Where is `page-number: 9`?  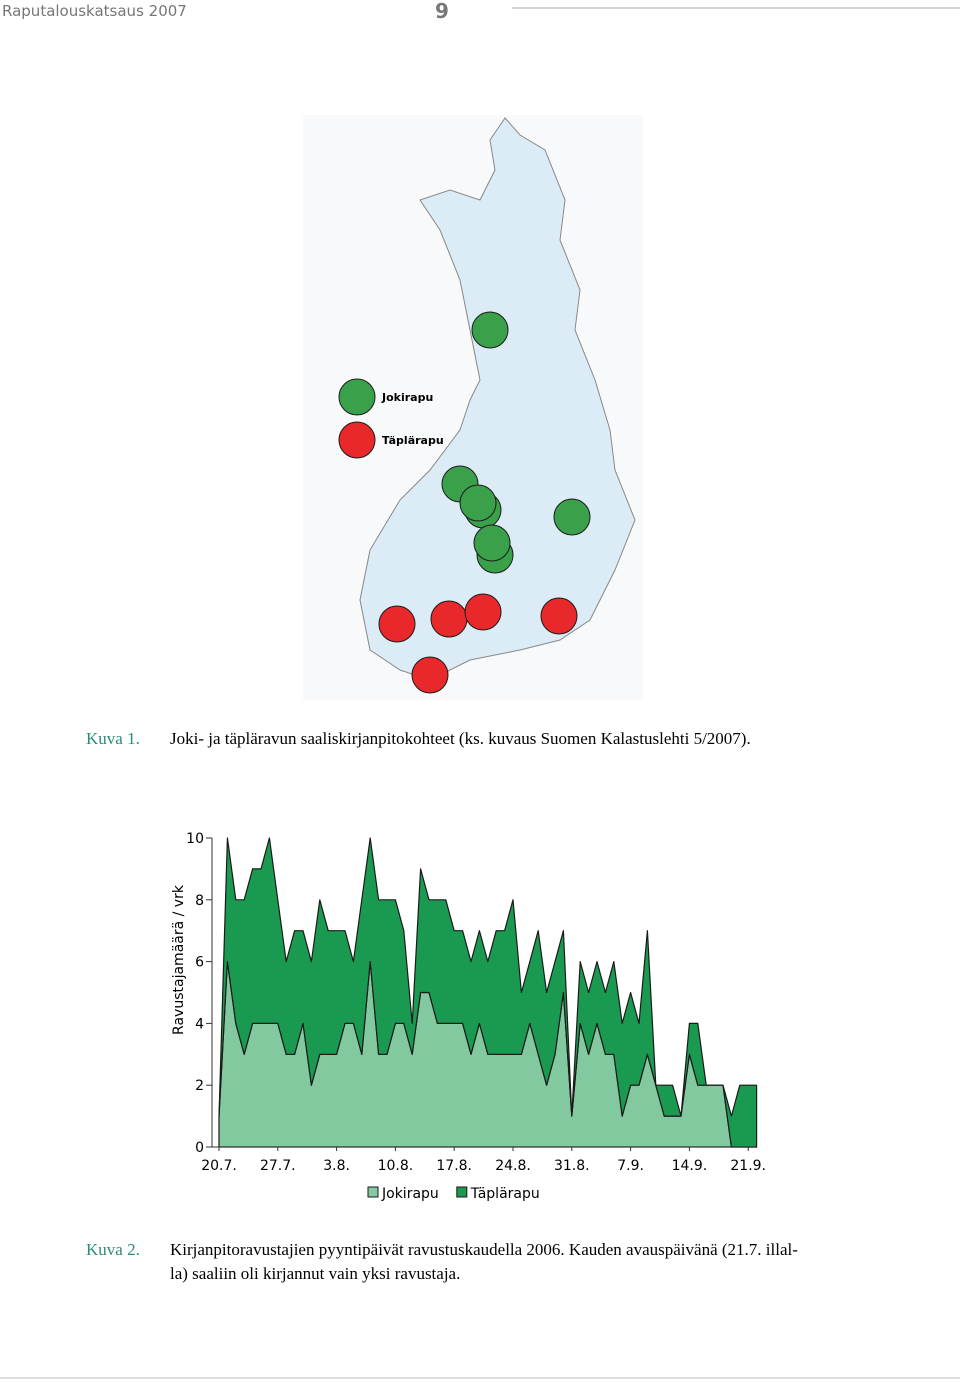
page-number: 9 is located at coordinates (442, 11).